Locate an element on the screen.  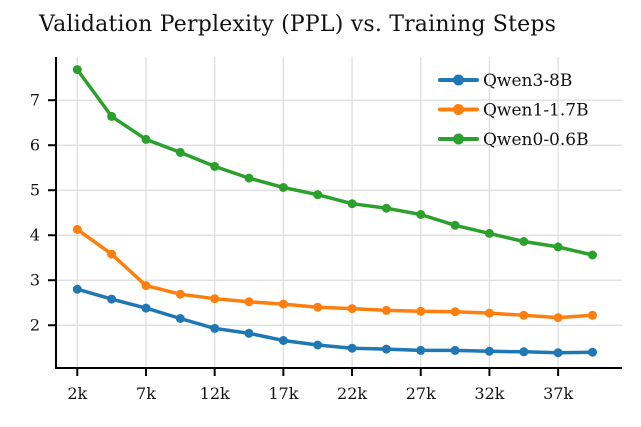
legend-item-qwen3-8b: Qwen3-8B is located at coordinates (505, 81).